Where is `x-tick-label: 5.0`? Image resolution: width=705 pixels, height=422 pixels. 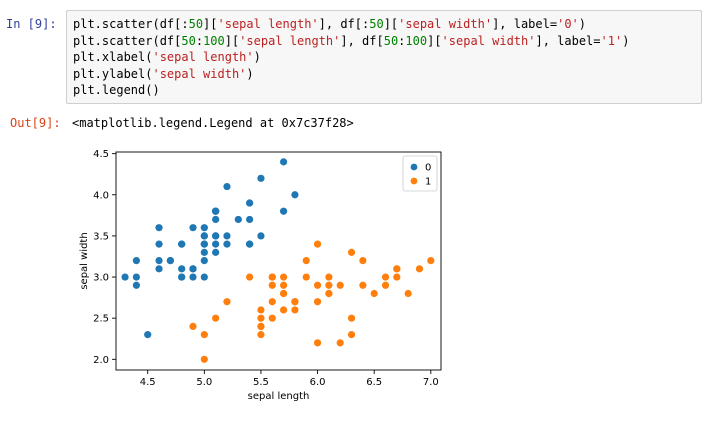 x-tick-label: 5.0 is located at coordinates (204, 382).